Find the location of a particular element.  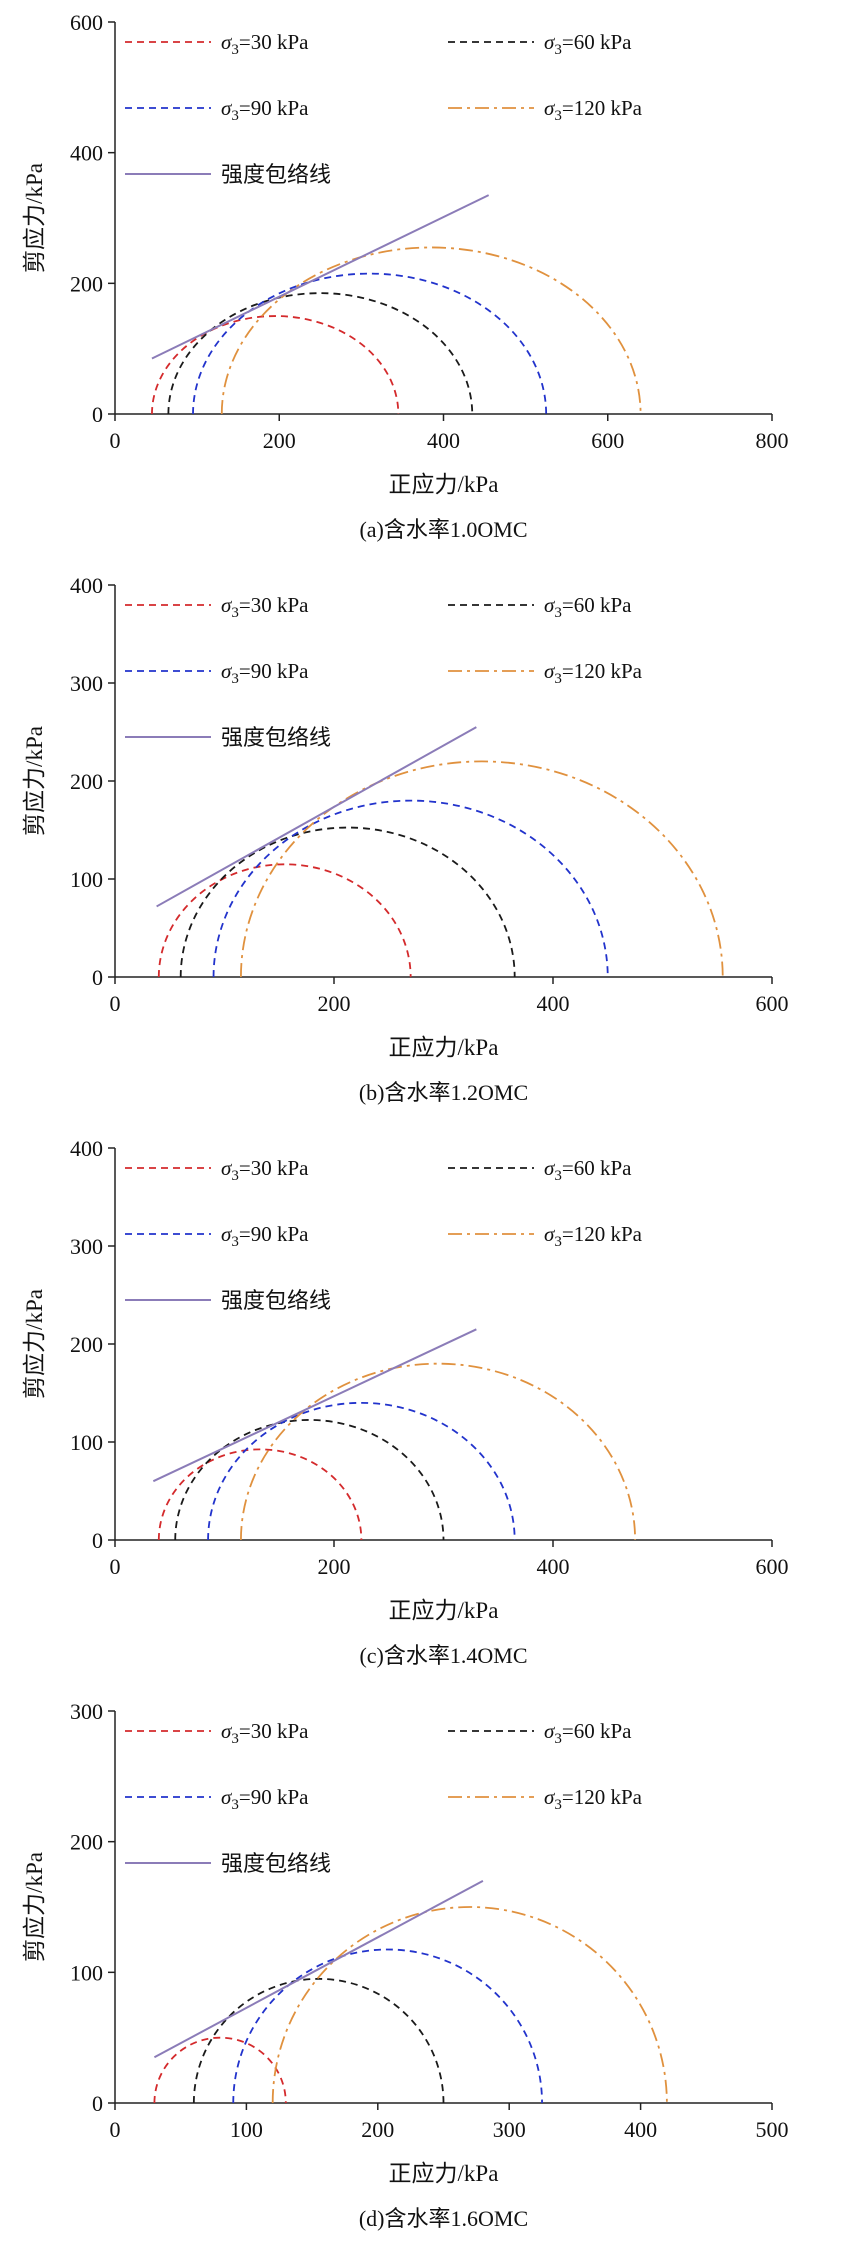

y-tick-label: 600 is located at coordinates (86, 22).